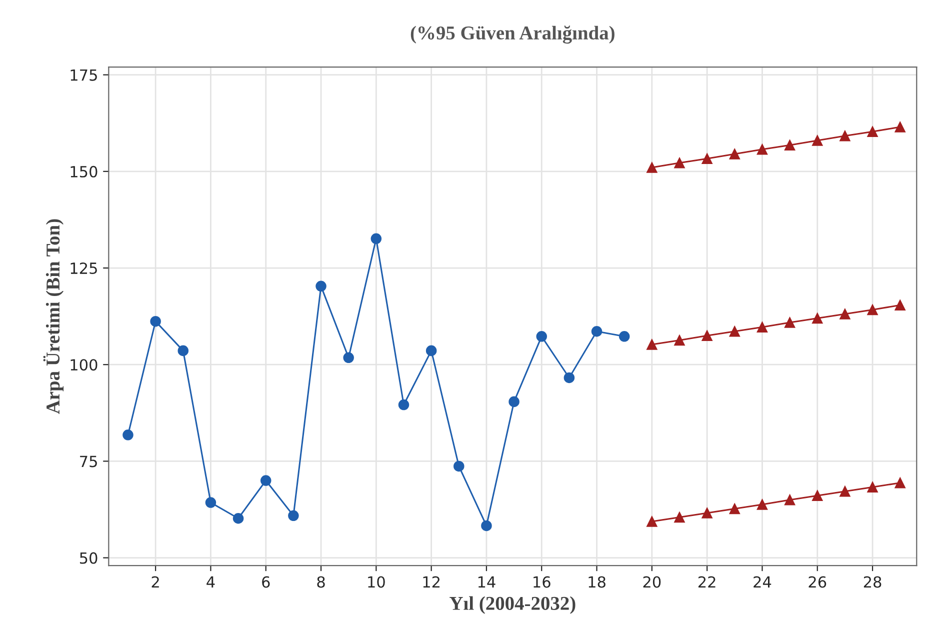 The width and height of the screenshot is (945, 639). Describe the element at coordinates (763, 582) in the screenshot. I see `x-tick-label: 24` at that location.